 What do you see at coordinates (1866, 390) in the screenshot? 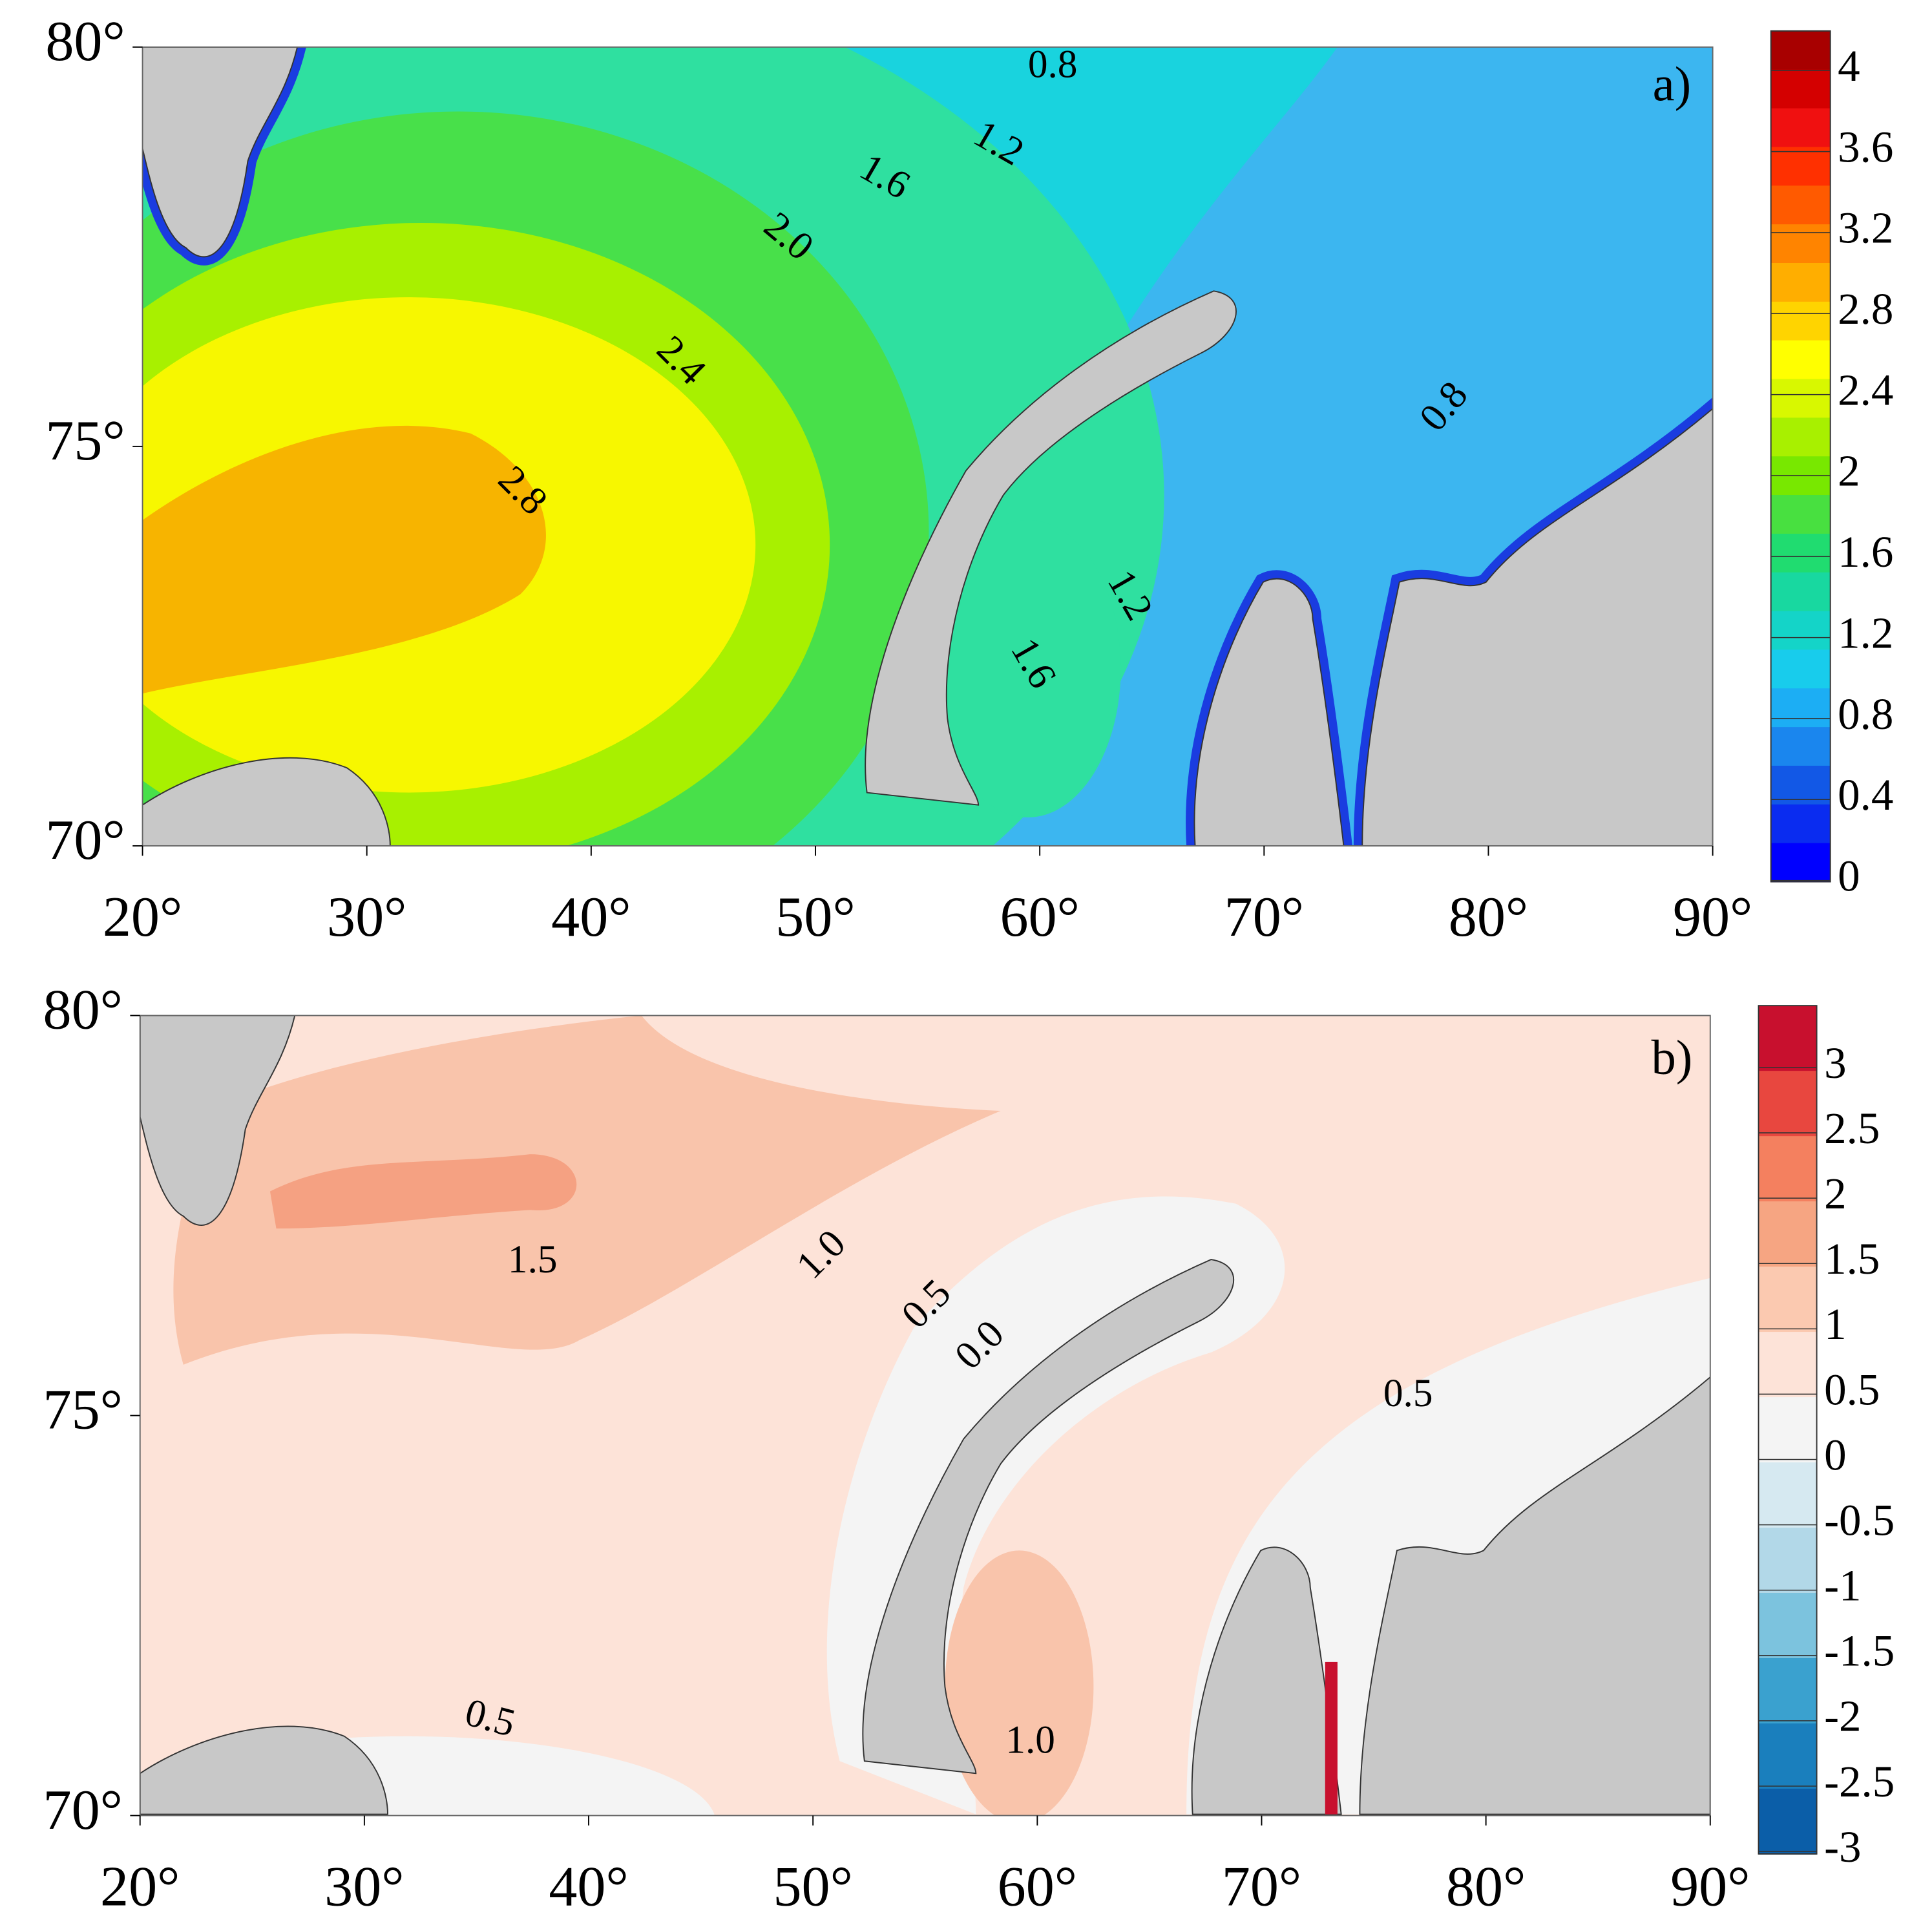
I see `colorbar-tick-label: 2.4` at bounding box center [1866, 390].